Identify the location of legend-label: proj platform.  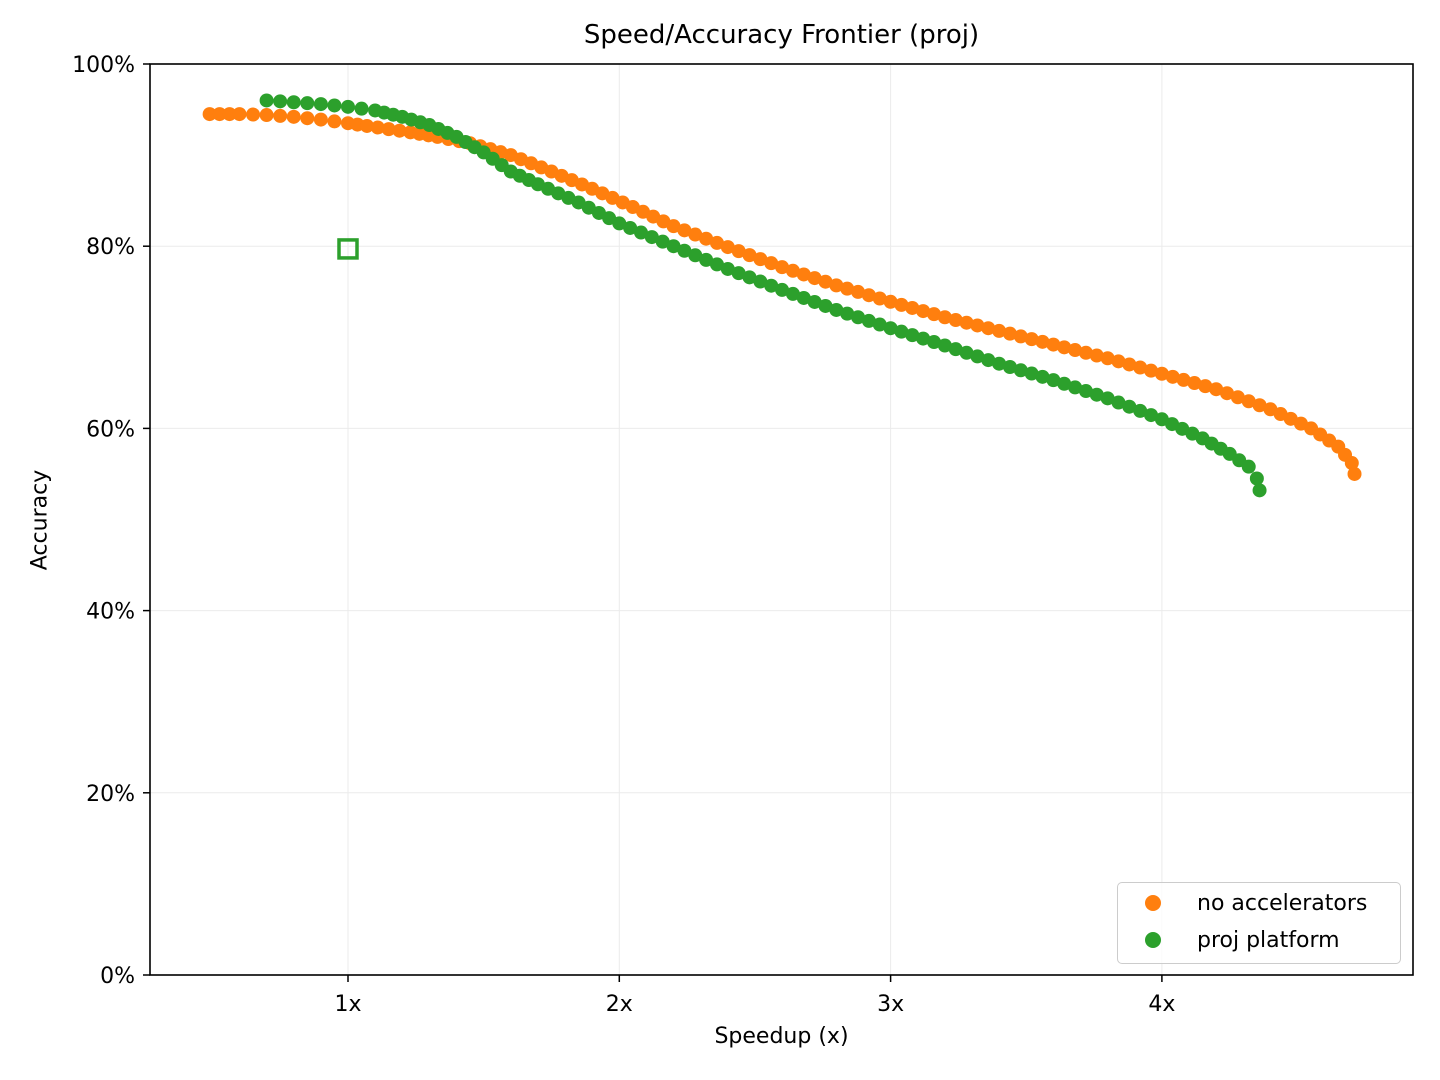
(1268, 940).